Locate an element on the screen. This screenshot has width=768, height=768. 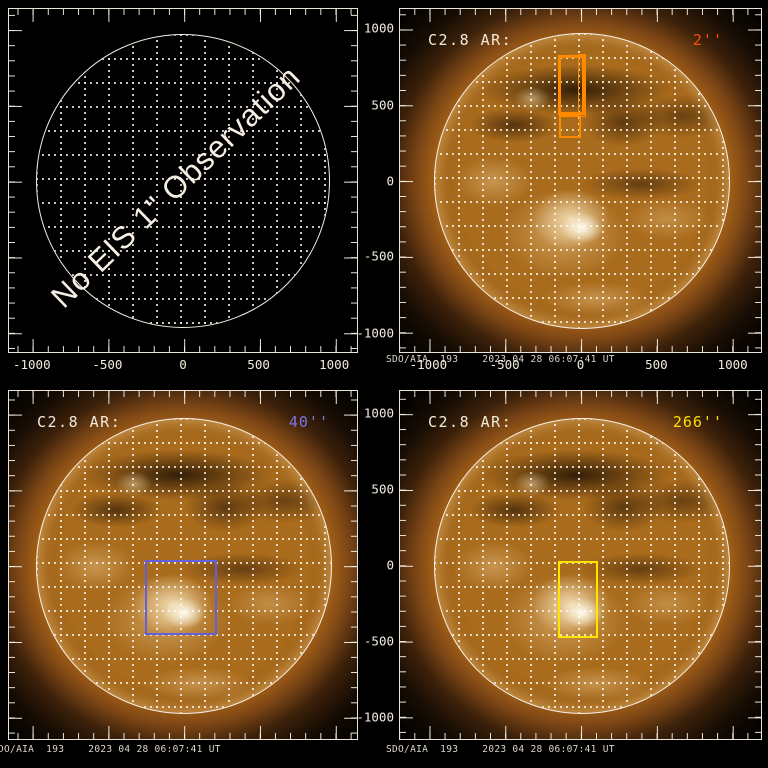
slit-width-label: 2'' is located at coordinates (707, 40).